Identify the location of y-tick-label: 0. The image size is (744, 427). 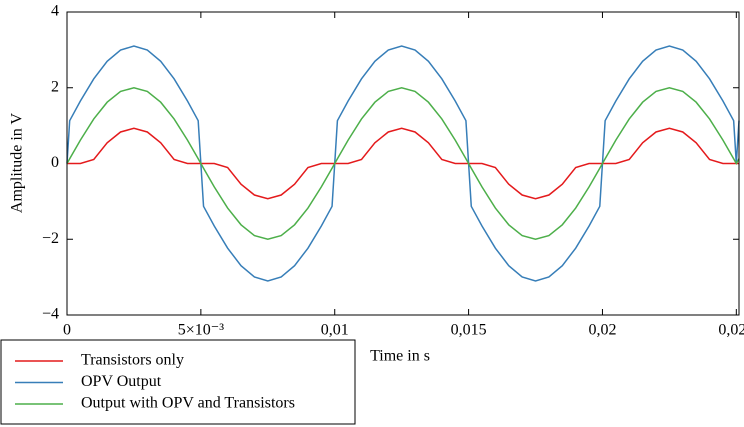
(55, 162).